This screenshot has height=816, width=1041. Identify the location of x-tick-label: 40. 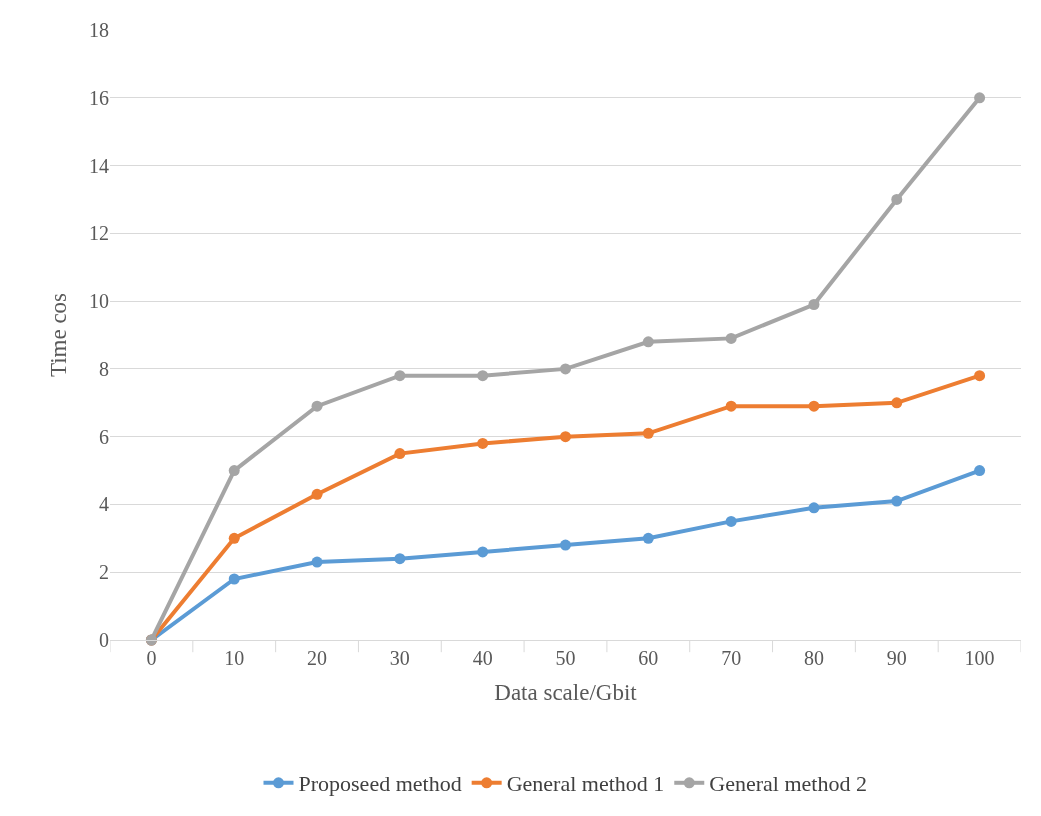
(482, 658).